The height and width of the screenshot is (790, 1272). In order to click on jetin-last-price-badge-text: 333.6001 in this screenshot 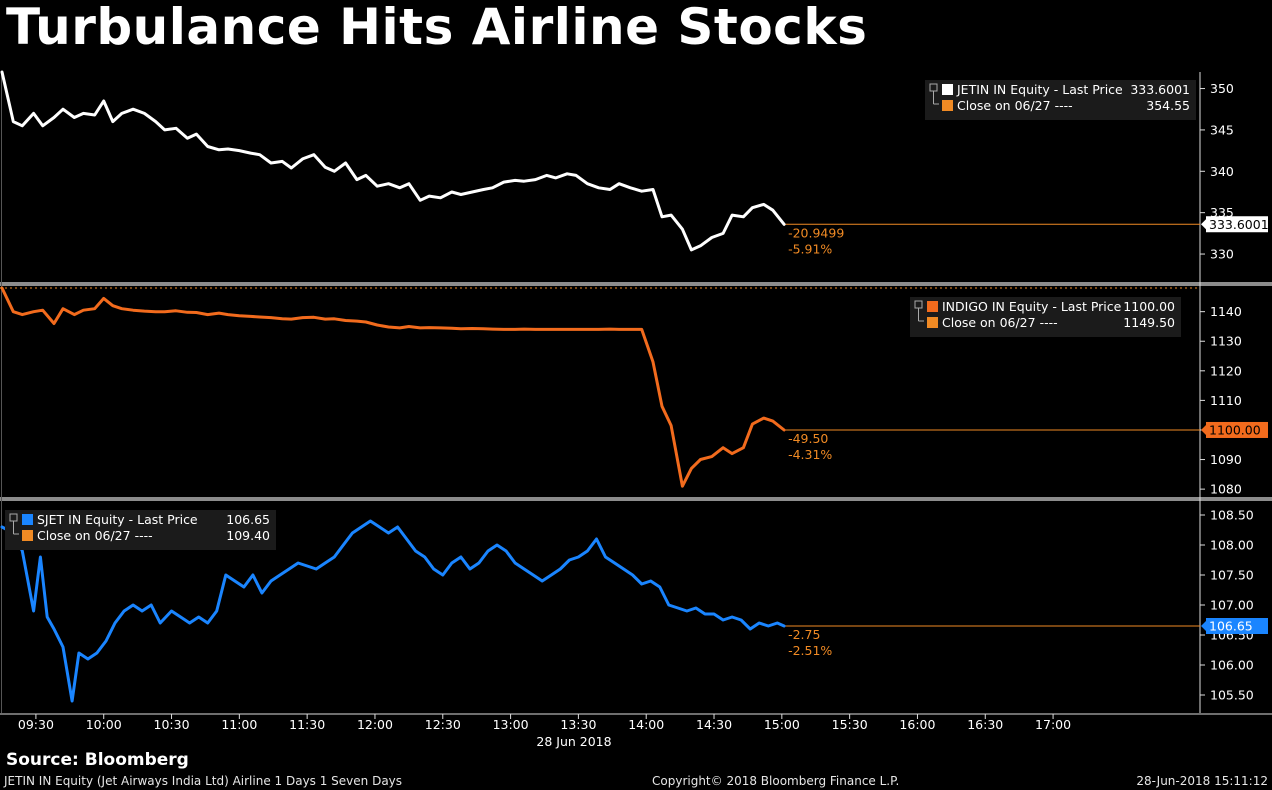, I will do `click(1239, 224)`.